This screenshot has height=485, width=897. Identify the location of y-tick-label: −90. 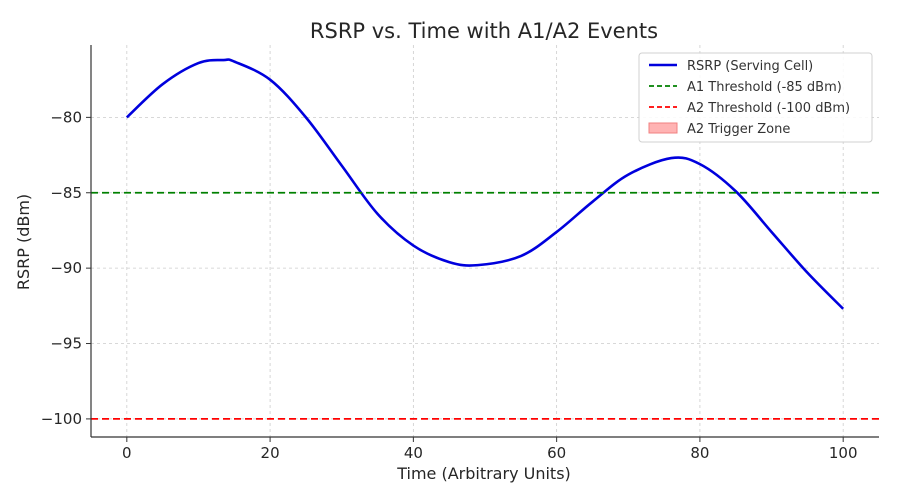
(66, 268).